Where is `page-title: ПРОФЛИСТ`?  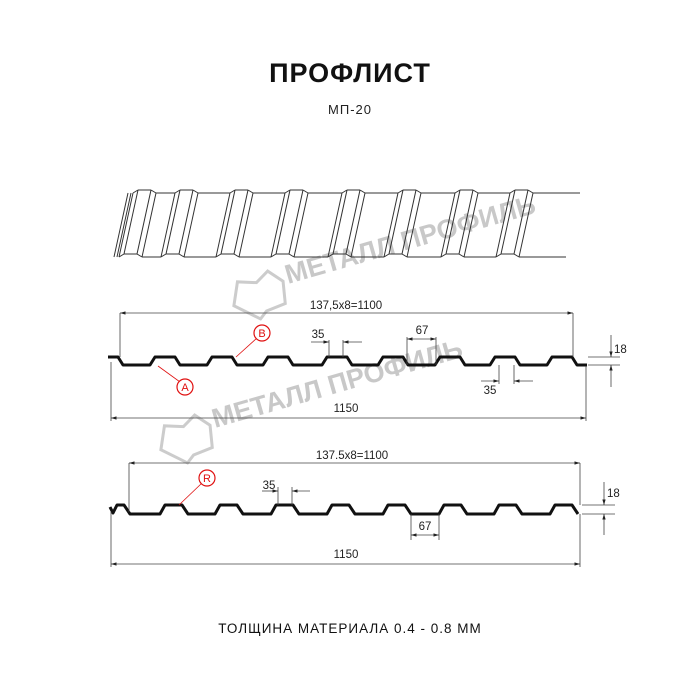
page-title: ПРОФЛИСТ is located at coordinates (350, 73).